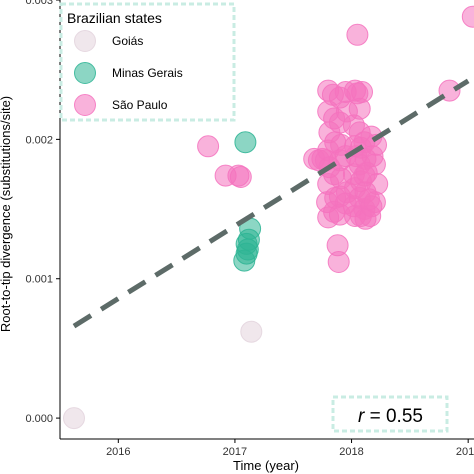 The height and width of the screenshot is (474, 474). I want to click on y-tick-label: 0.003, so click(39, 3).